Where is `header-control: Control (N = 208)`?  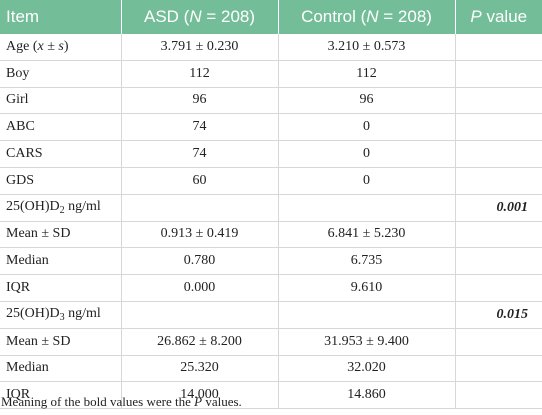
header-control: Control (N = 208) is located at coordinates (367, 17).